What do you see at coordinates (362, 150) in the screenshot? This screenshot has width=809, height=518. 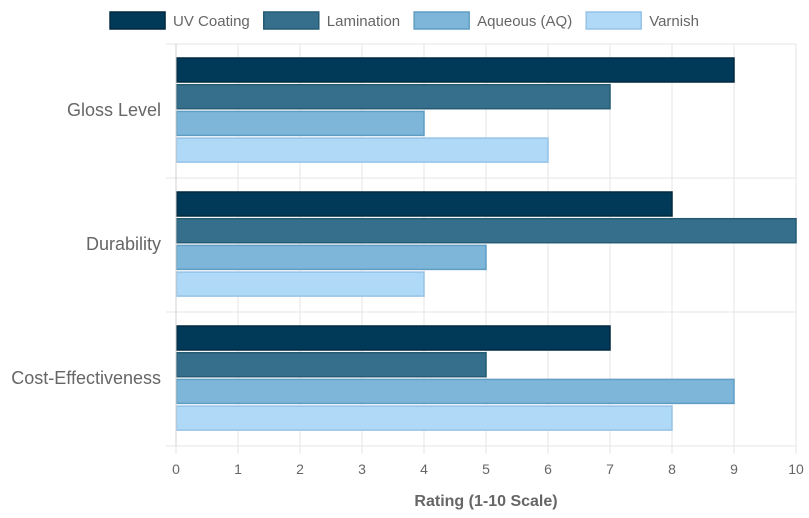 I see `bar-varnish-gloss-level` at bounding box center [362, 150].